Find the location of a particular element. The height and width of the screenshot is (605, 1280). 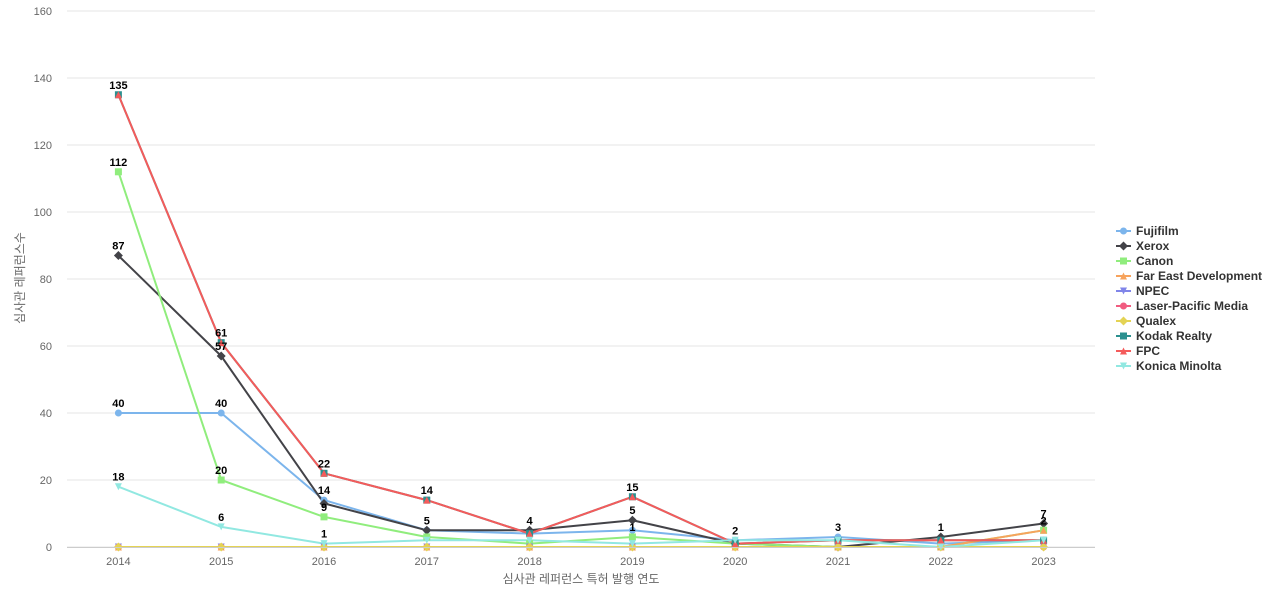

data-label: 15 is located at coordinates (632, 488).